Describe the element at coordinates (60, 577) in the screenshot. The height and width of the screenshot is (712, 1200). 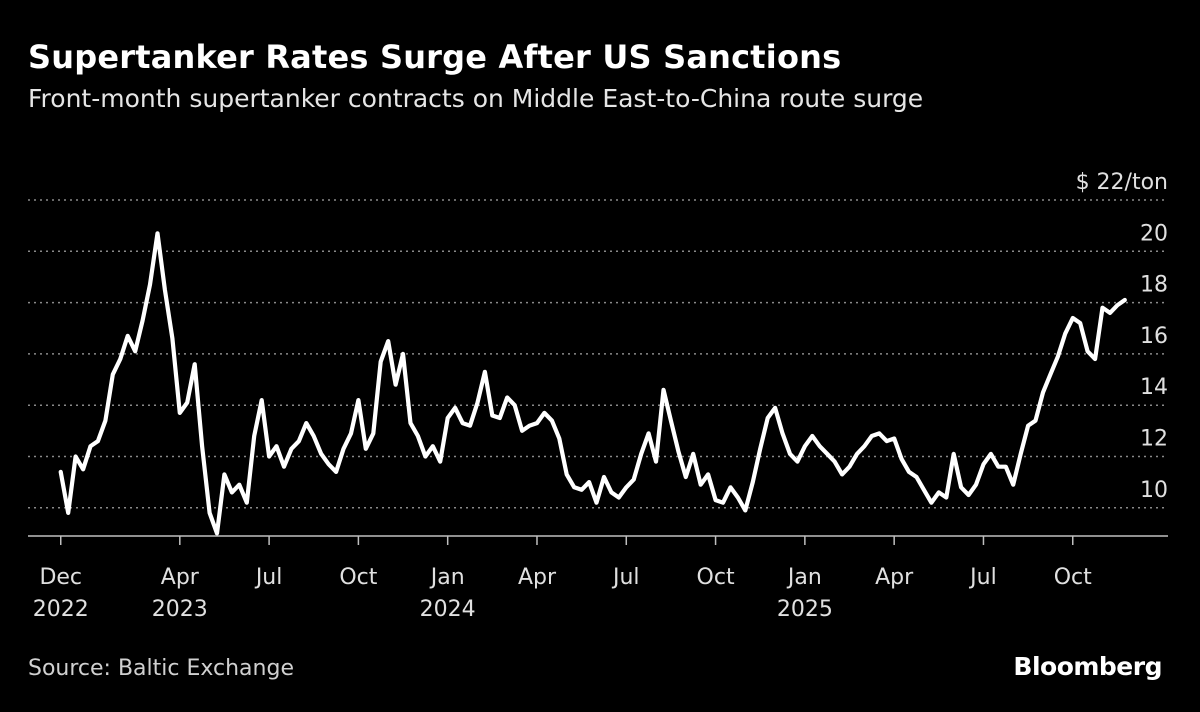
I see `x-tick-label: Dec` at that location.